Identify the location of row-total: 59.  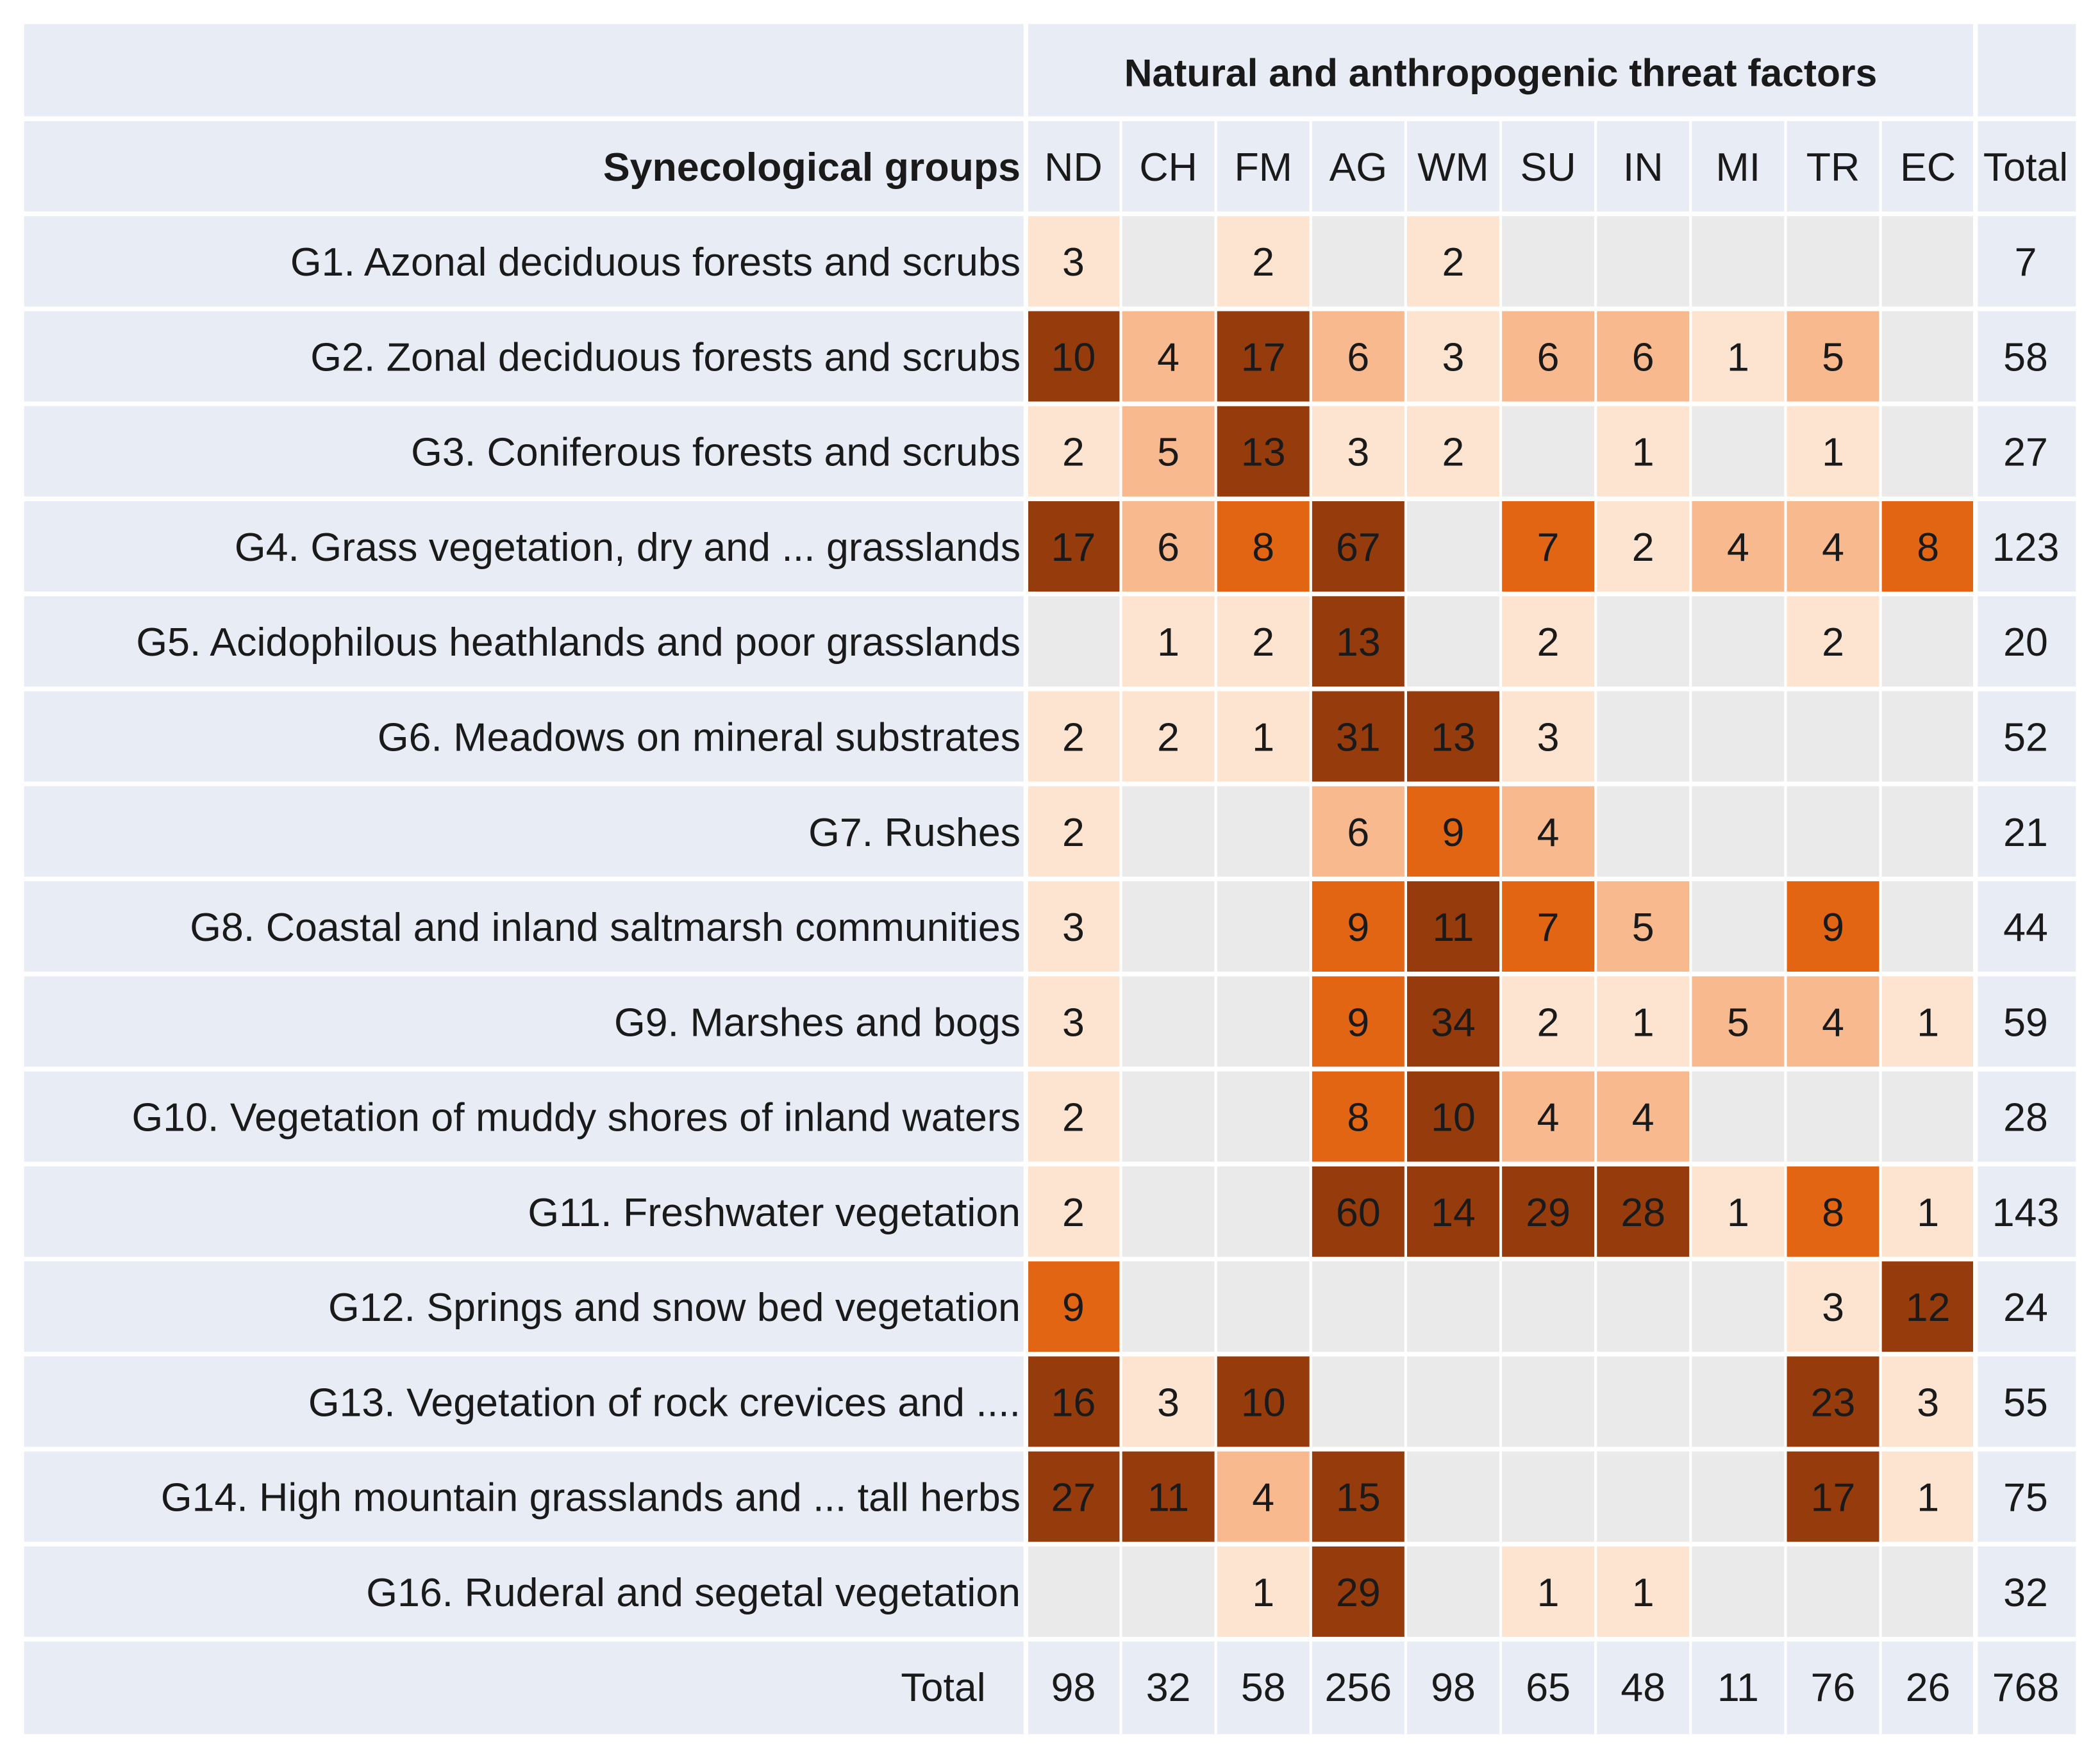
(2026, 1022).